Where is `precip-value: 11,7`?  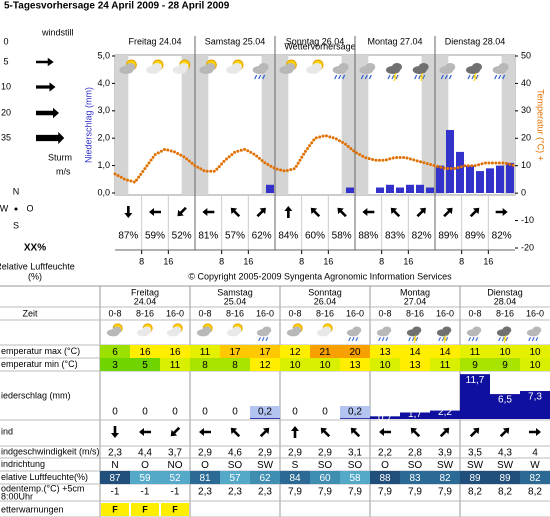 precip-value: 11,7 is located at coordinates (475, 380).